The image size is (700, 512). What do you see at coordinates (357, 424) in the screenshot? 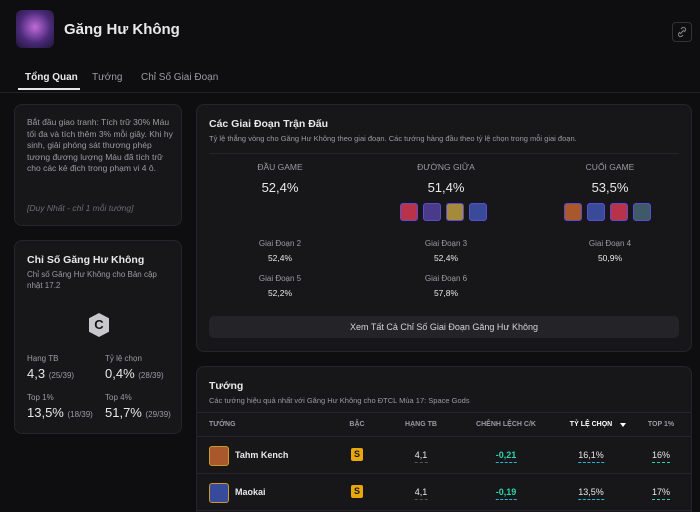
I see `column-header: BẬC` at bounding box center [357, 424].